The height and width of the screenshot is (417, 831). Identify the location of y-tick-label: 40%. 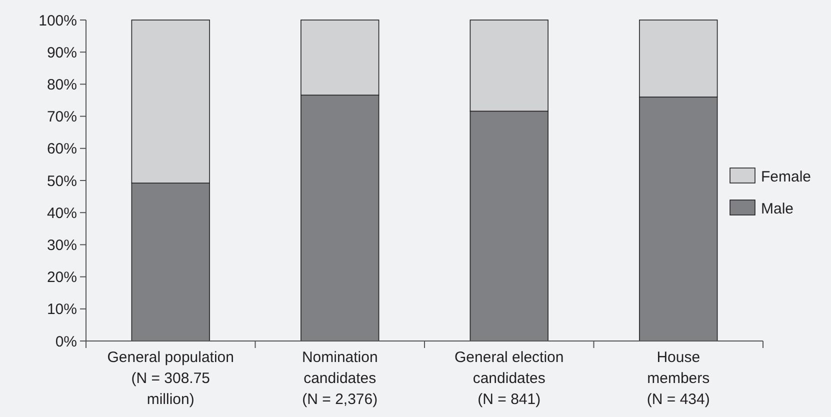
(61, 213).